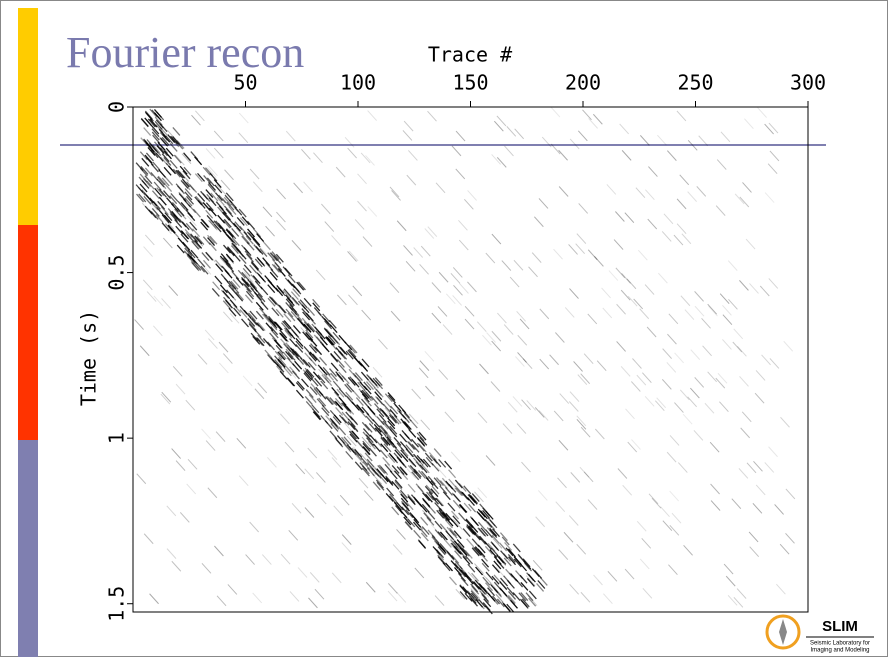 The width and height of the screenshot is (888, 662). What do you see at coordinates (470, 55) in the screenshot?
I see `x-axis-label: Trace #` at bounding box center [470, 55].